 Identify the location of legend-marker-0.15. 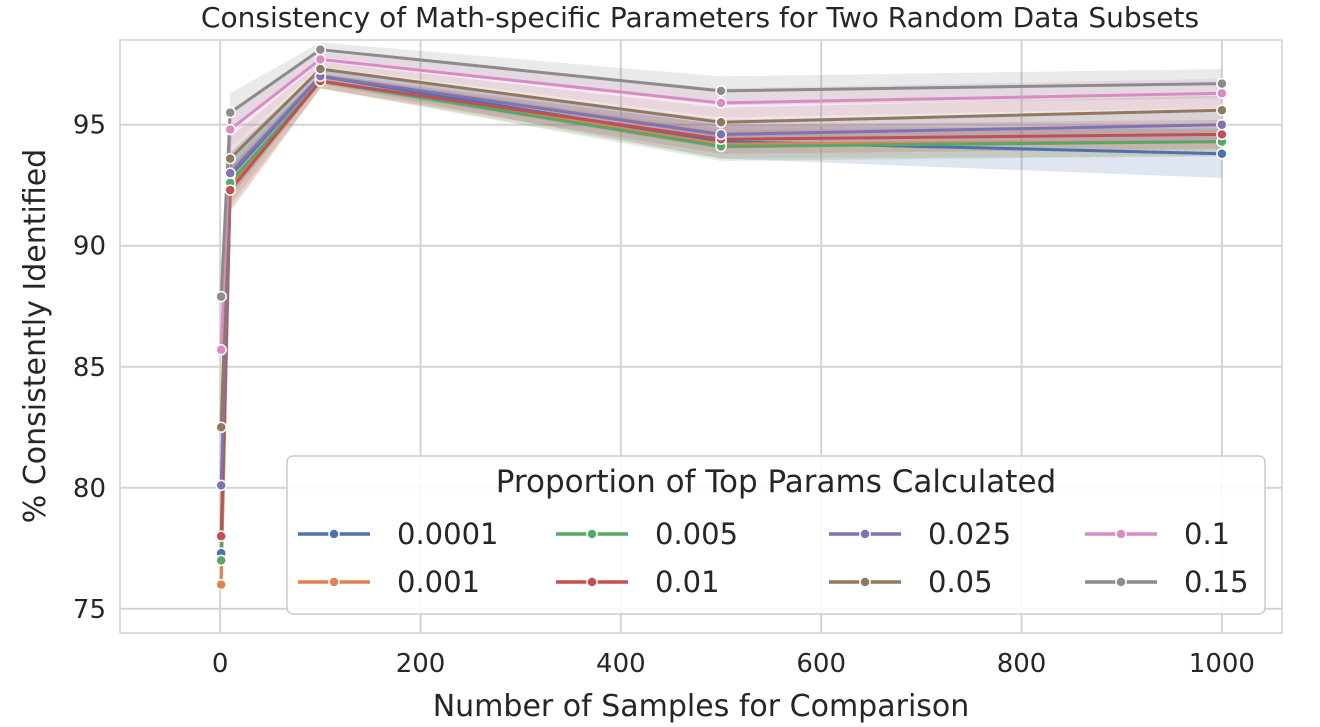
(1121, 582).